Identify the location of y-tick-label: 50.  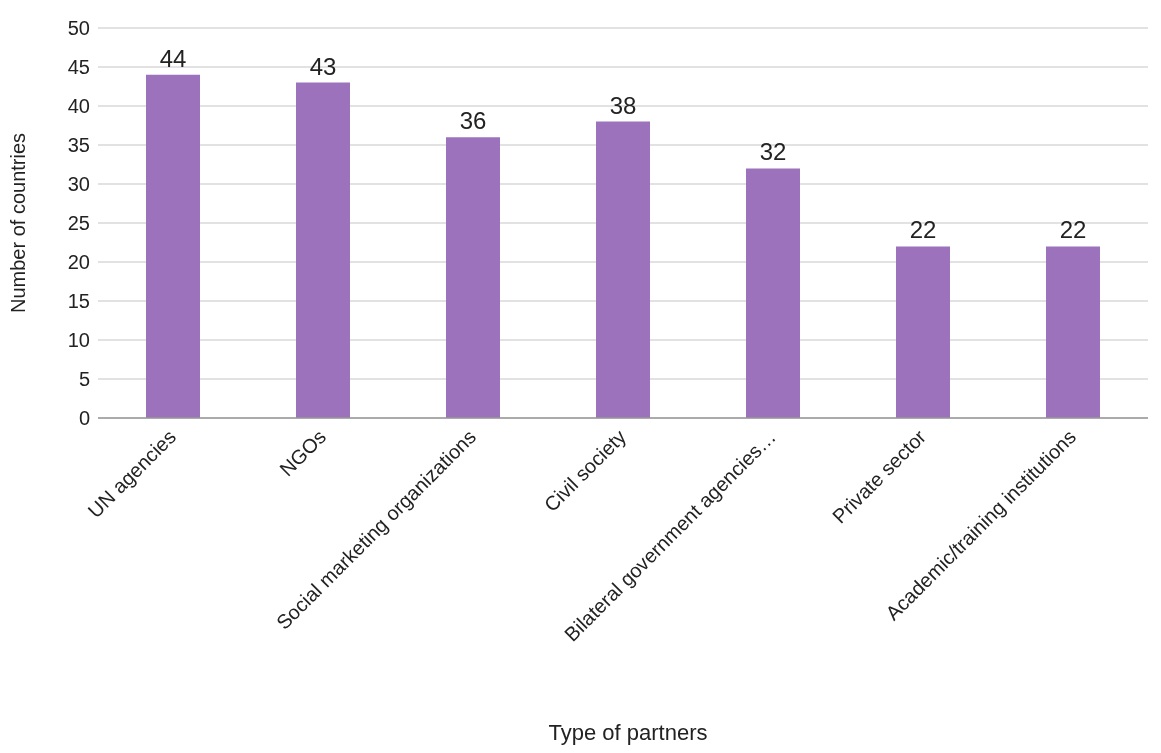
(78, 28).